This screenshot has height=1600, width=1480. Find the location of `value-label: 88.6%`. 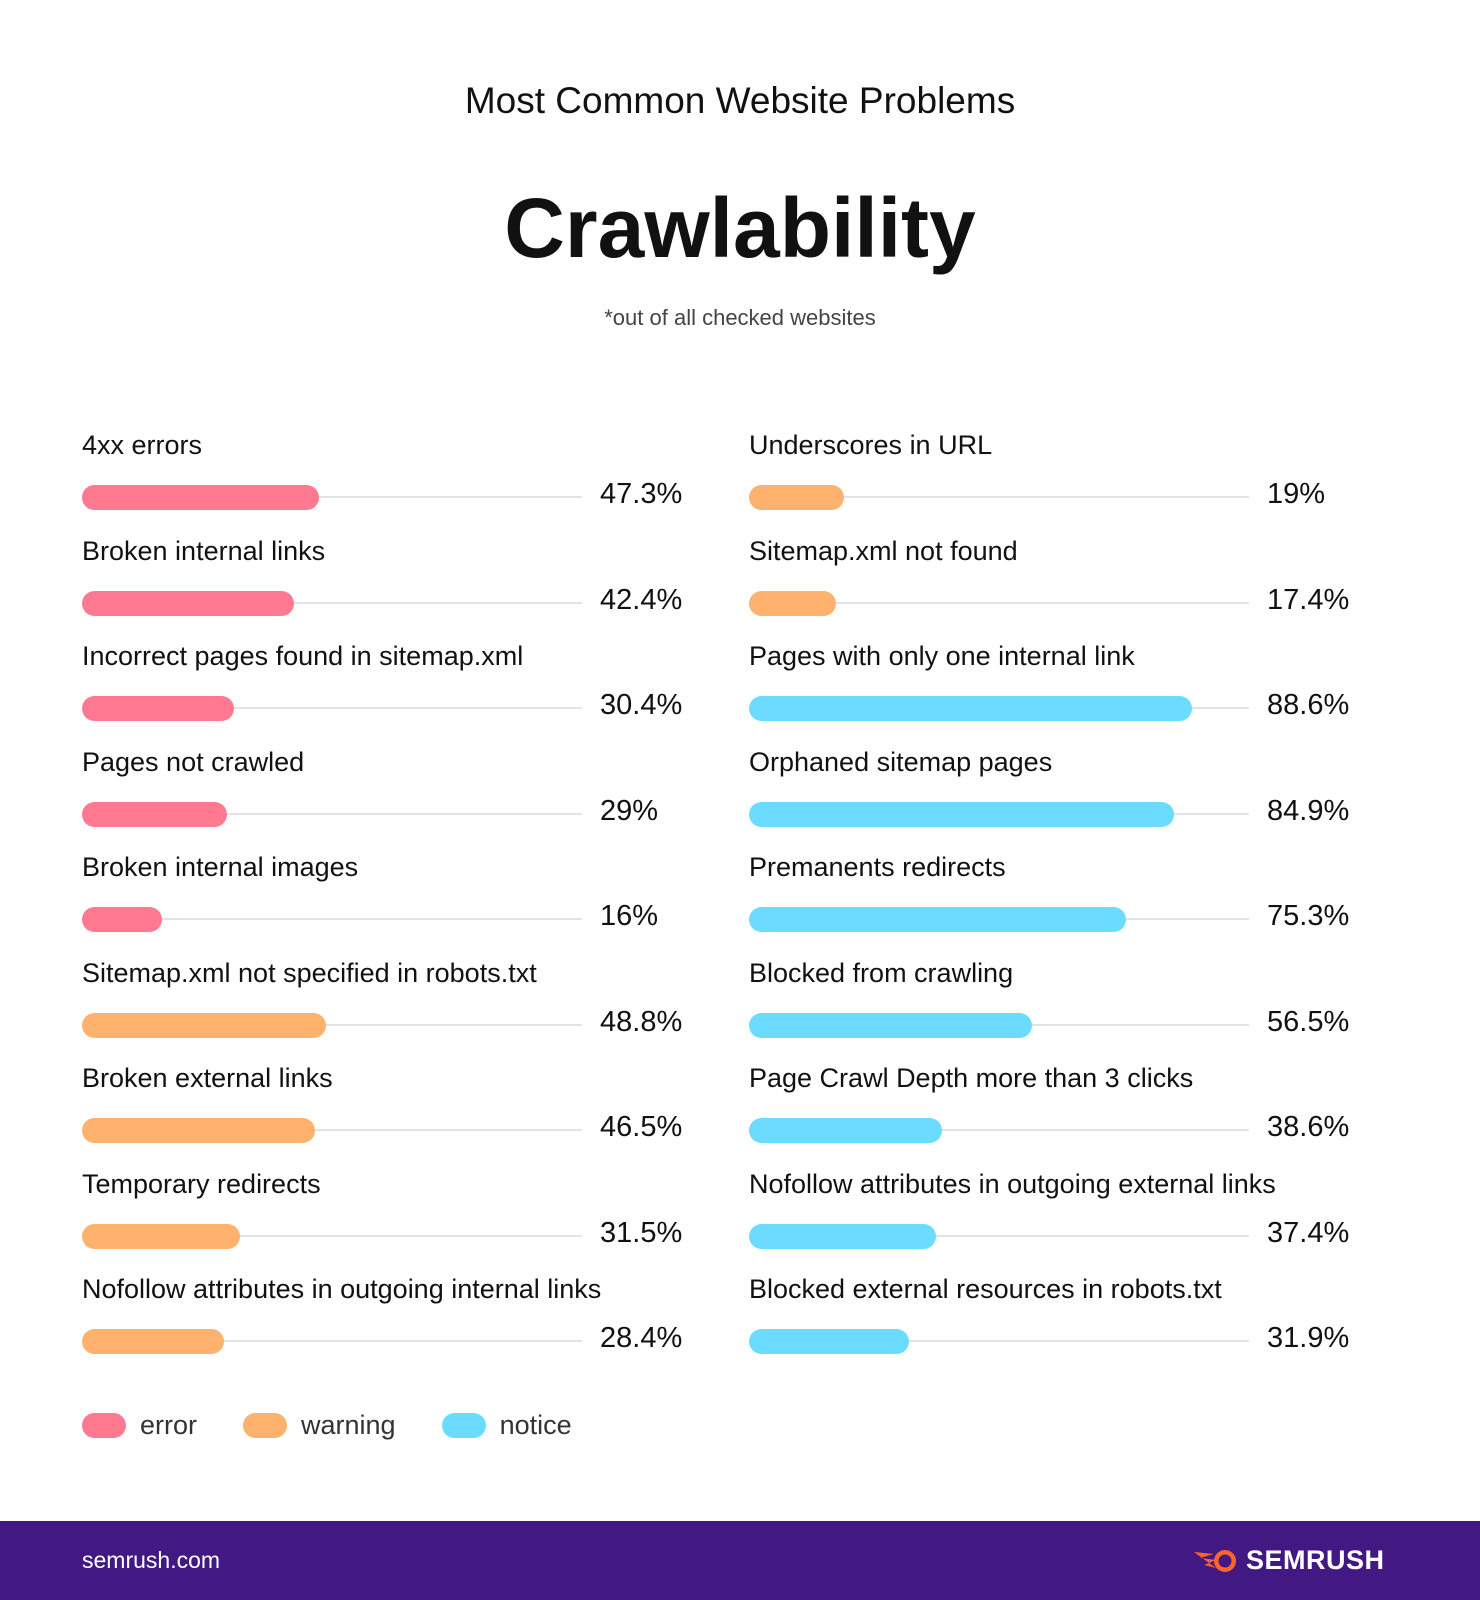

value-label: 88.6% is located at coordinates (1308, 705).